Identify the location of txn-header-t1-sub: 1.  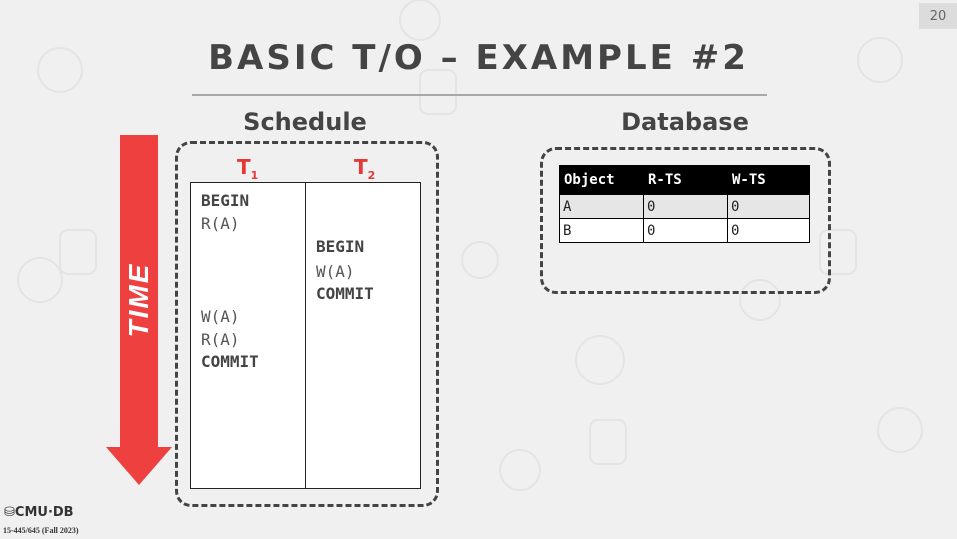
(254, 175).